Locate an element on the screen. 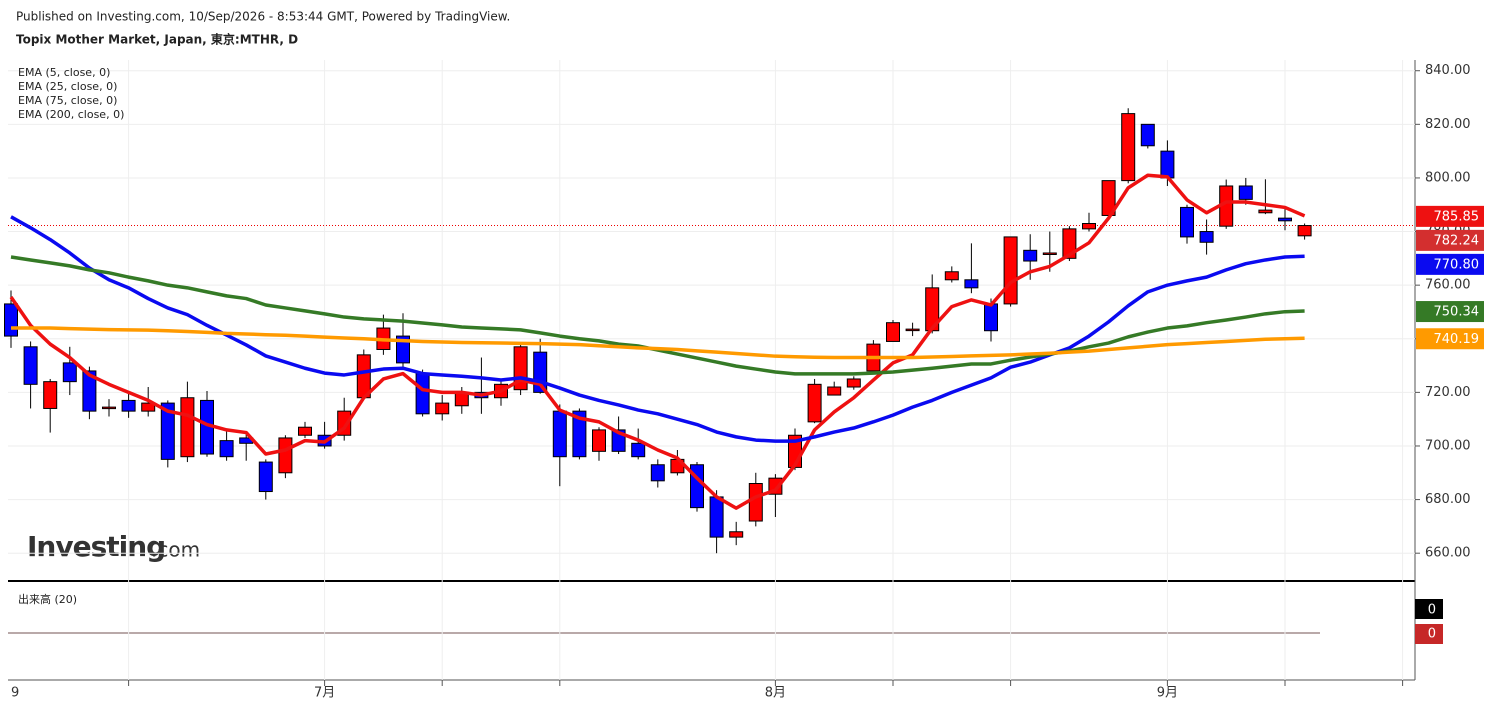 The image size is (1490, 711). logo: Investing is located at coordinates (96, 546).